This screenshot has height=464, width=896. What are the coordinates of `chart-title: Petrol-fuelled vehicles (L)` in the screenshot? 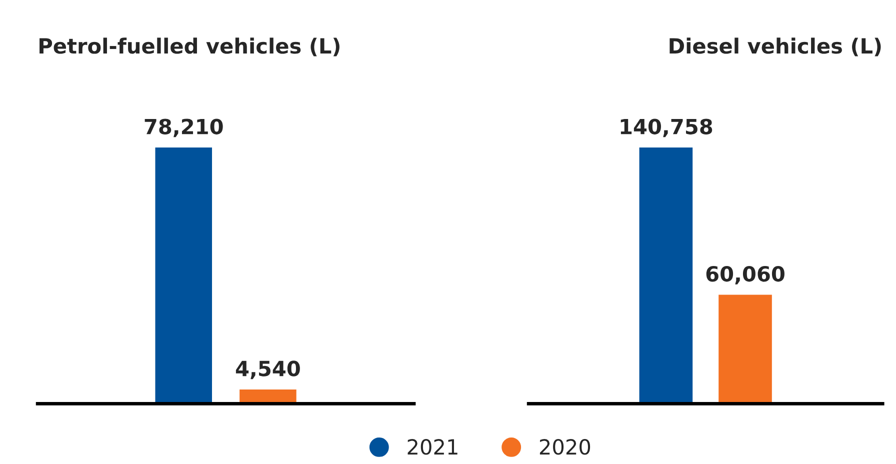 It's located at (190, 47).